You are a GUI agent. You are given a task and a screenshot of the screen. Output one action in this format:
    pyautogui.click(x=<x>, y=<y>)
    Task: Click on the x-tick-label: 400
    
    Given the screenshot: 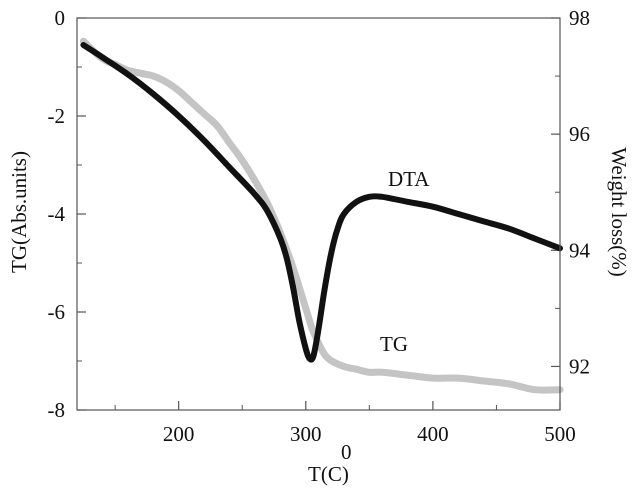 What is the action you would take?
    pyautogui.click(x=433, y=434)
    